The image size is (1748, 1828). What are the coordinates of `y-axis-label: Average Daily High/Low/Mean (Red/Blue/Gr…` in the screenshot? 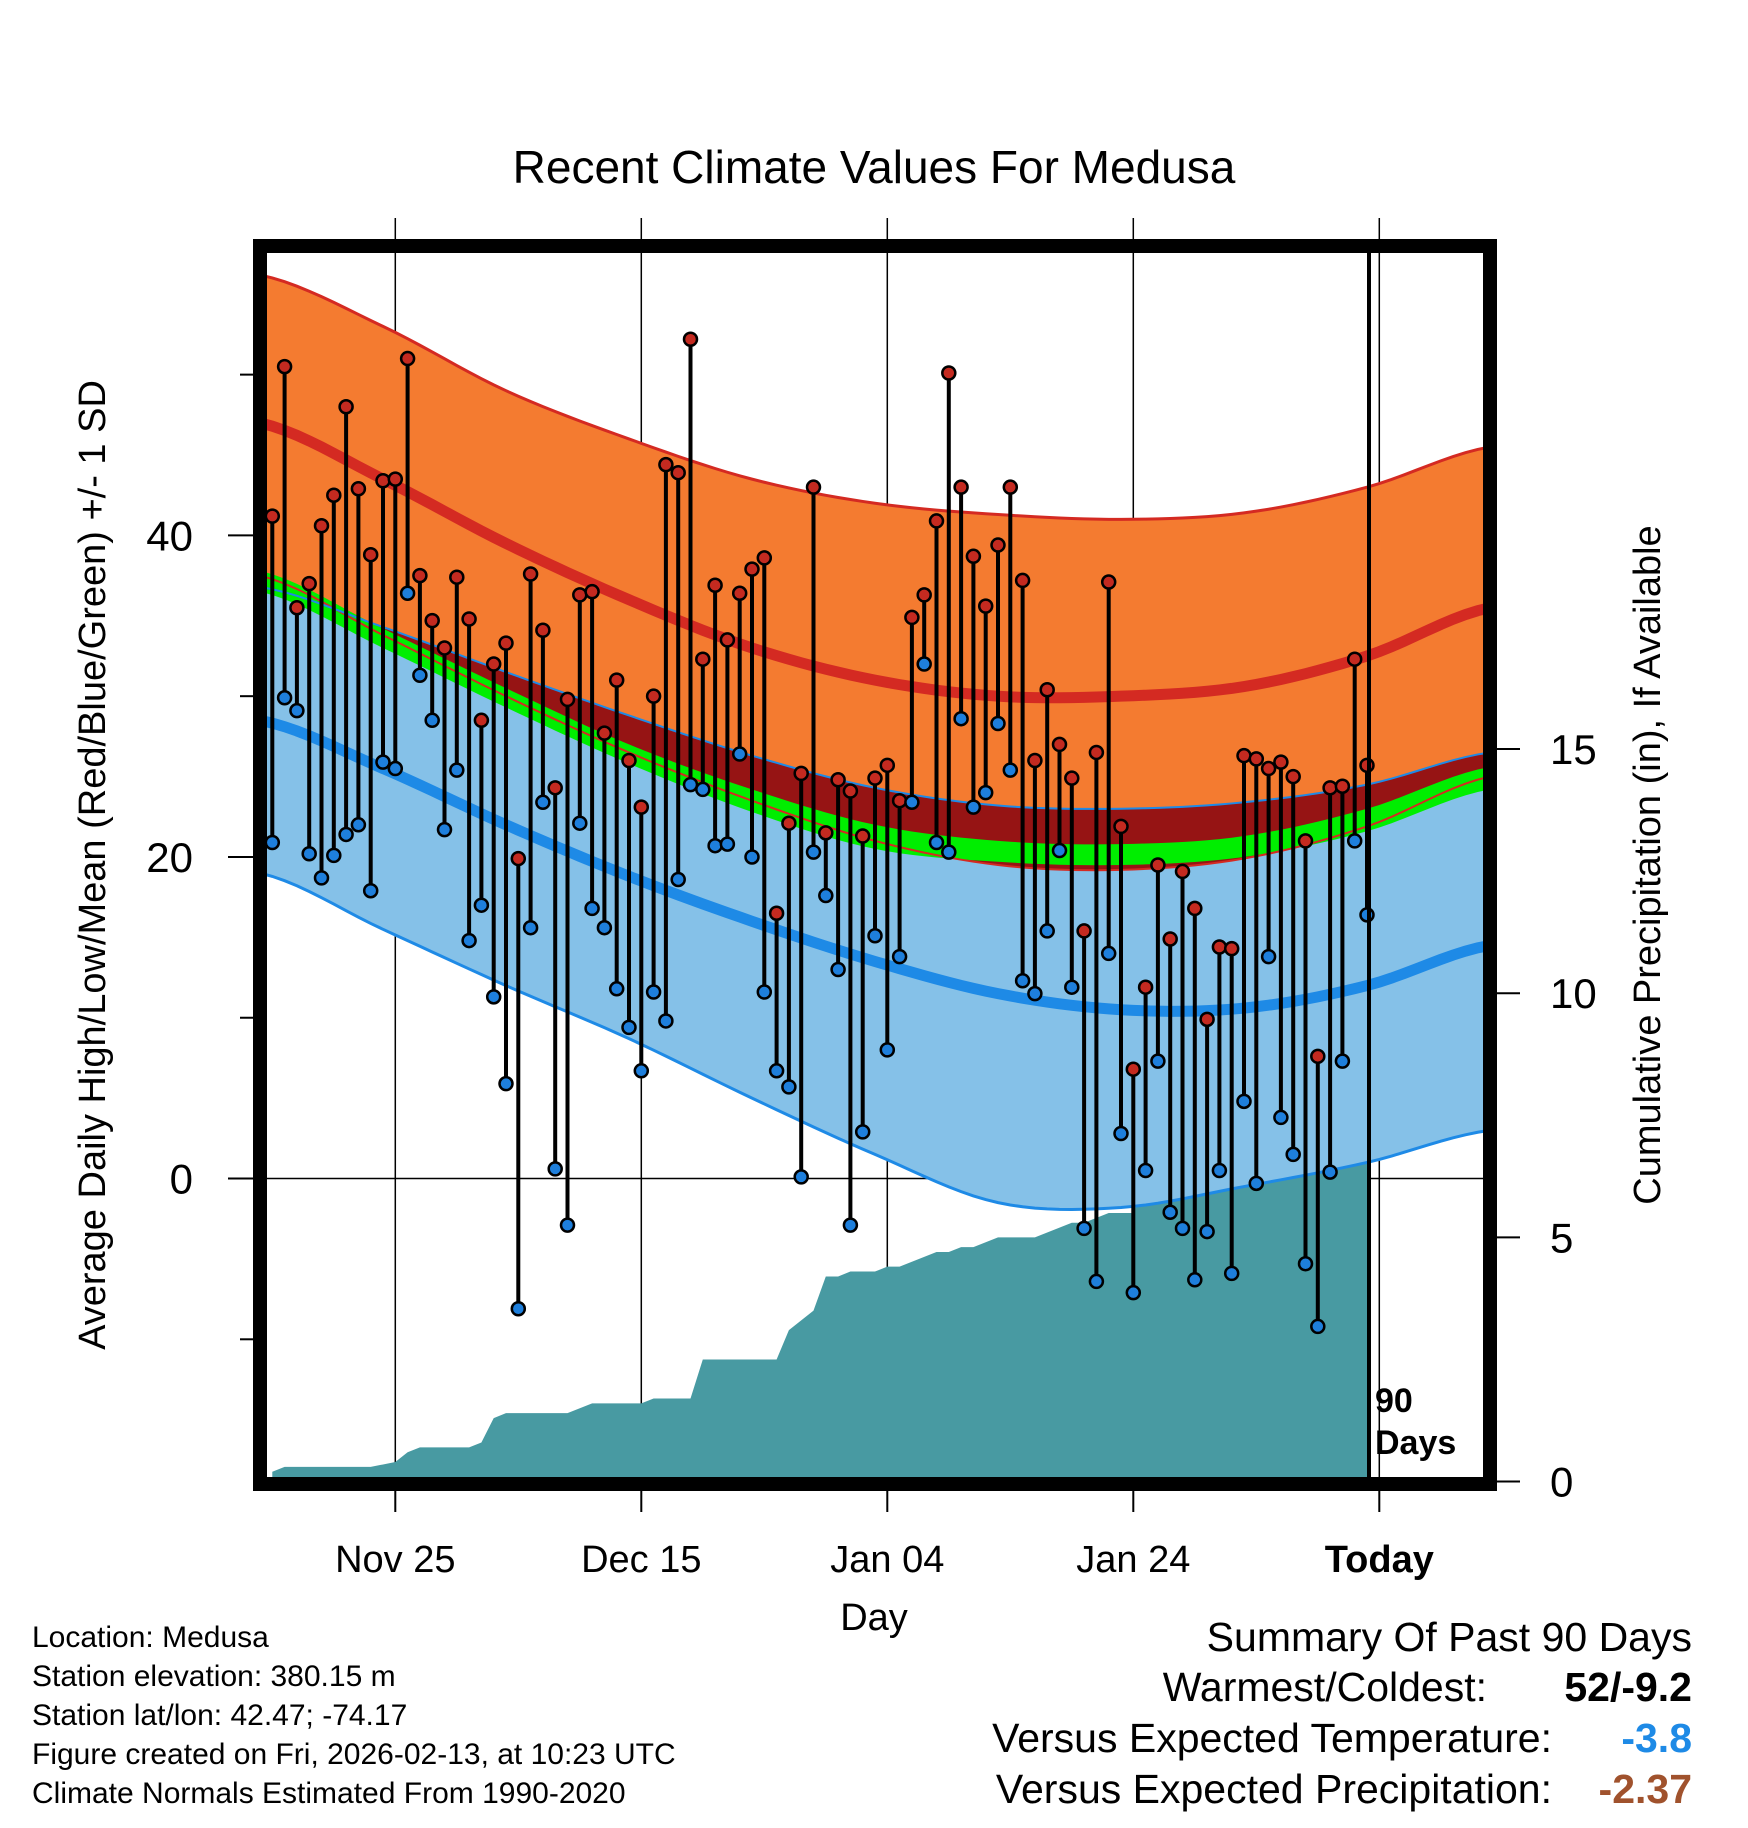 It's located at (93, 865).